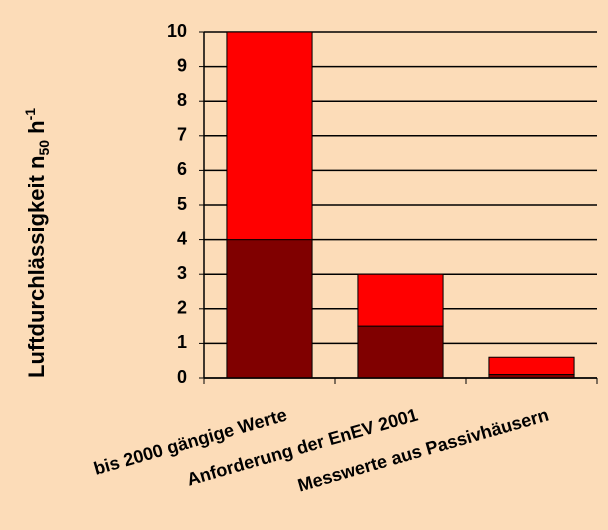  I want to click on y-tick-label: 5, so click(182, 204).